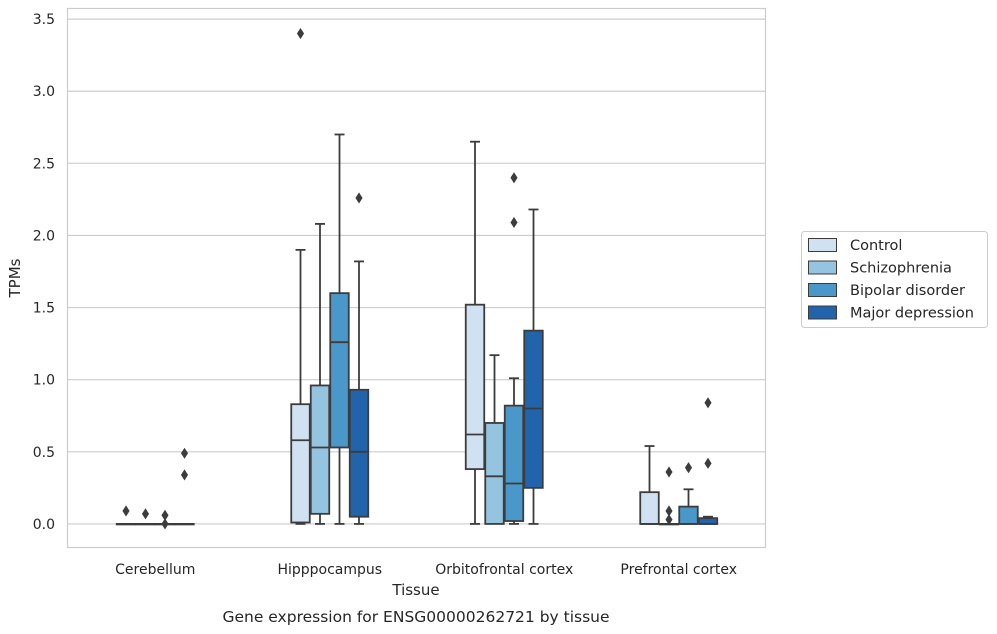  I want to click on x-tick-label: Prefrontal cortex, so click(678, 570).